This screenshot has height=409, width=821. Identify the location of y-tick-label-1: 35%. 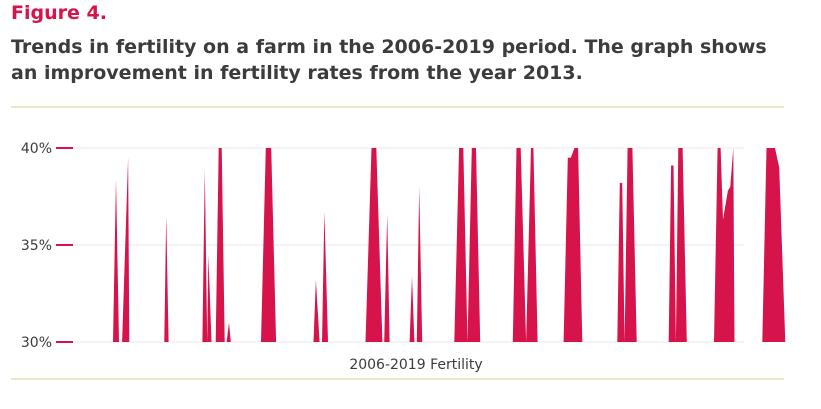
(36, 246).